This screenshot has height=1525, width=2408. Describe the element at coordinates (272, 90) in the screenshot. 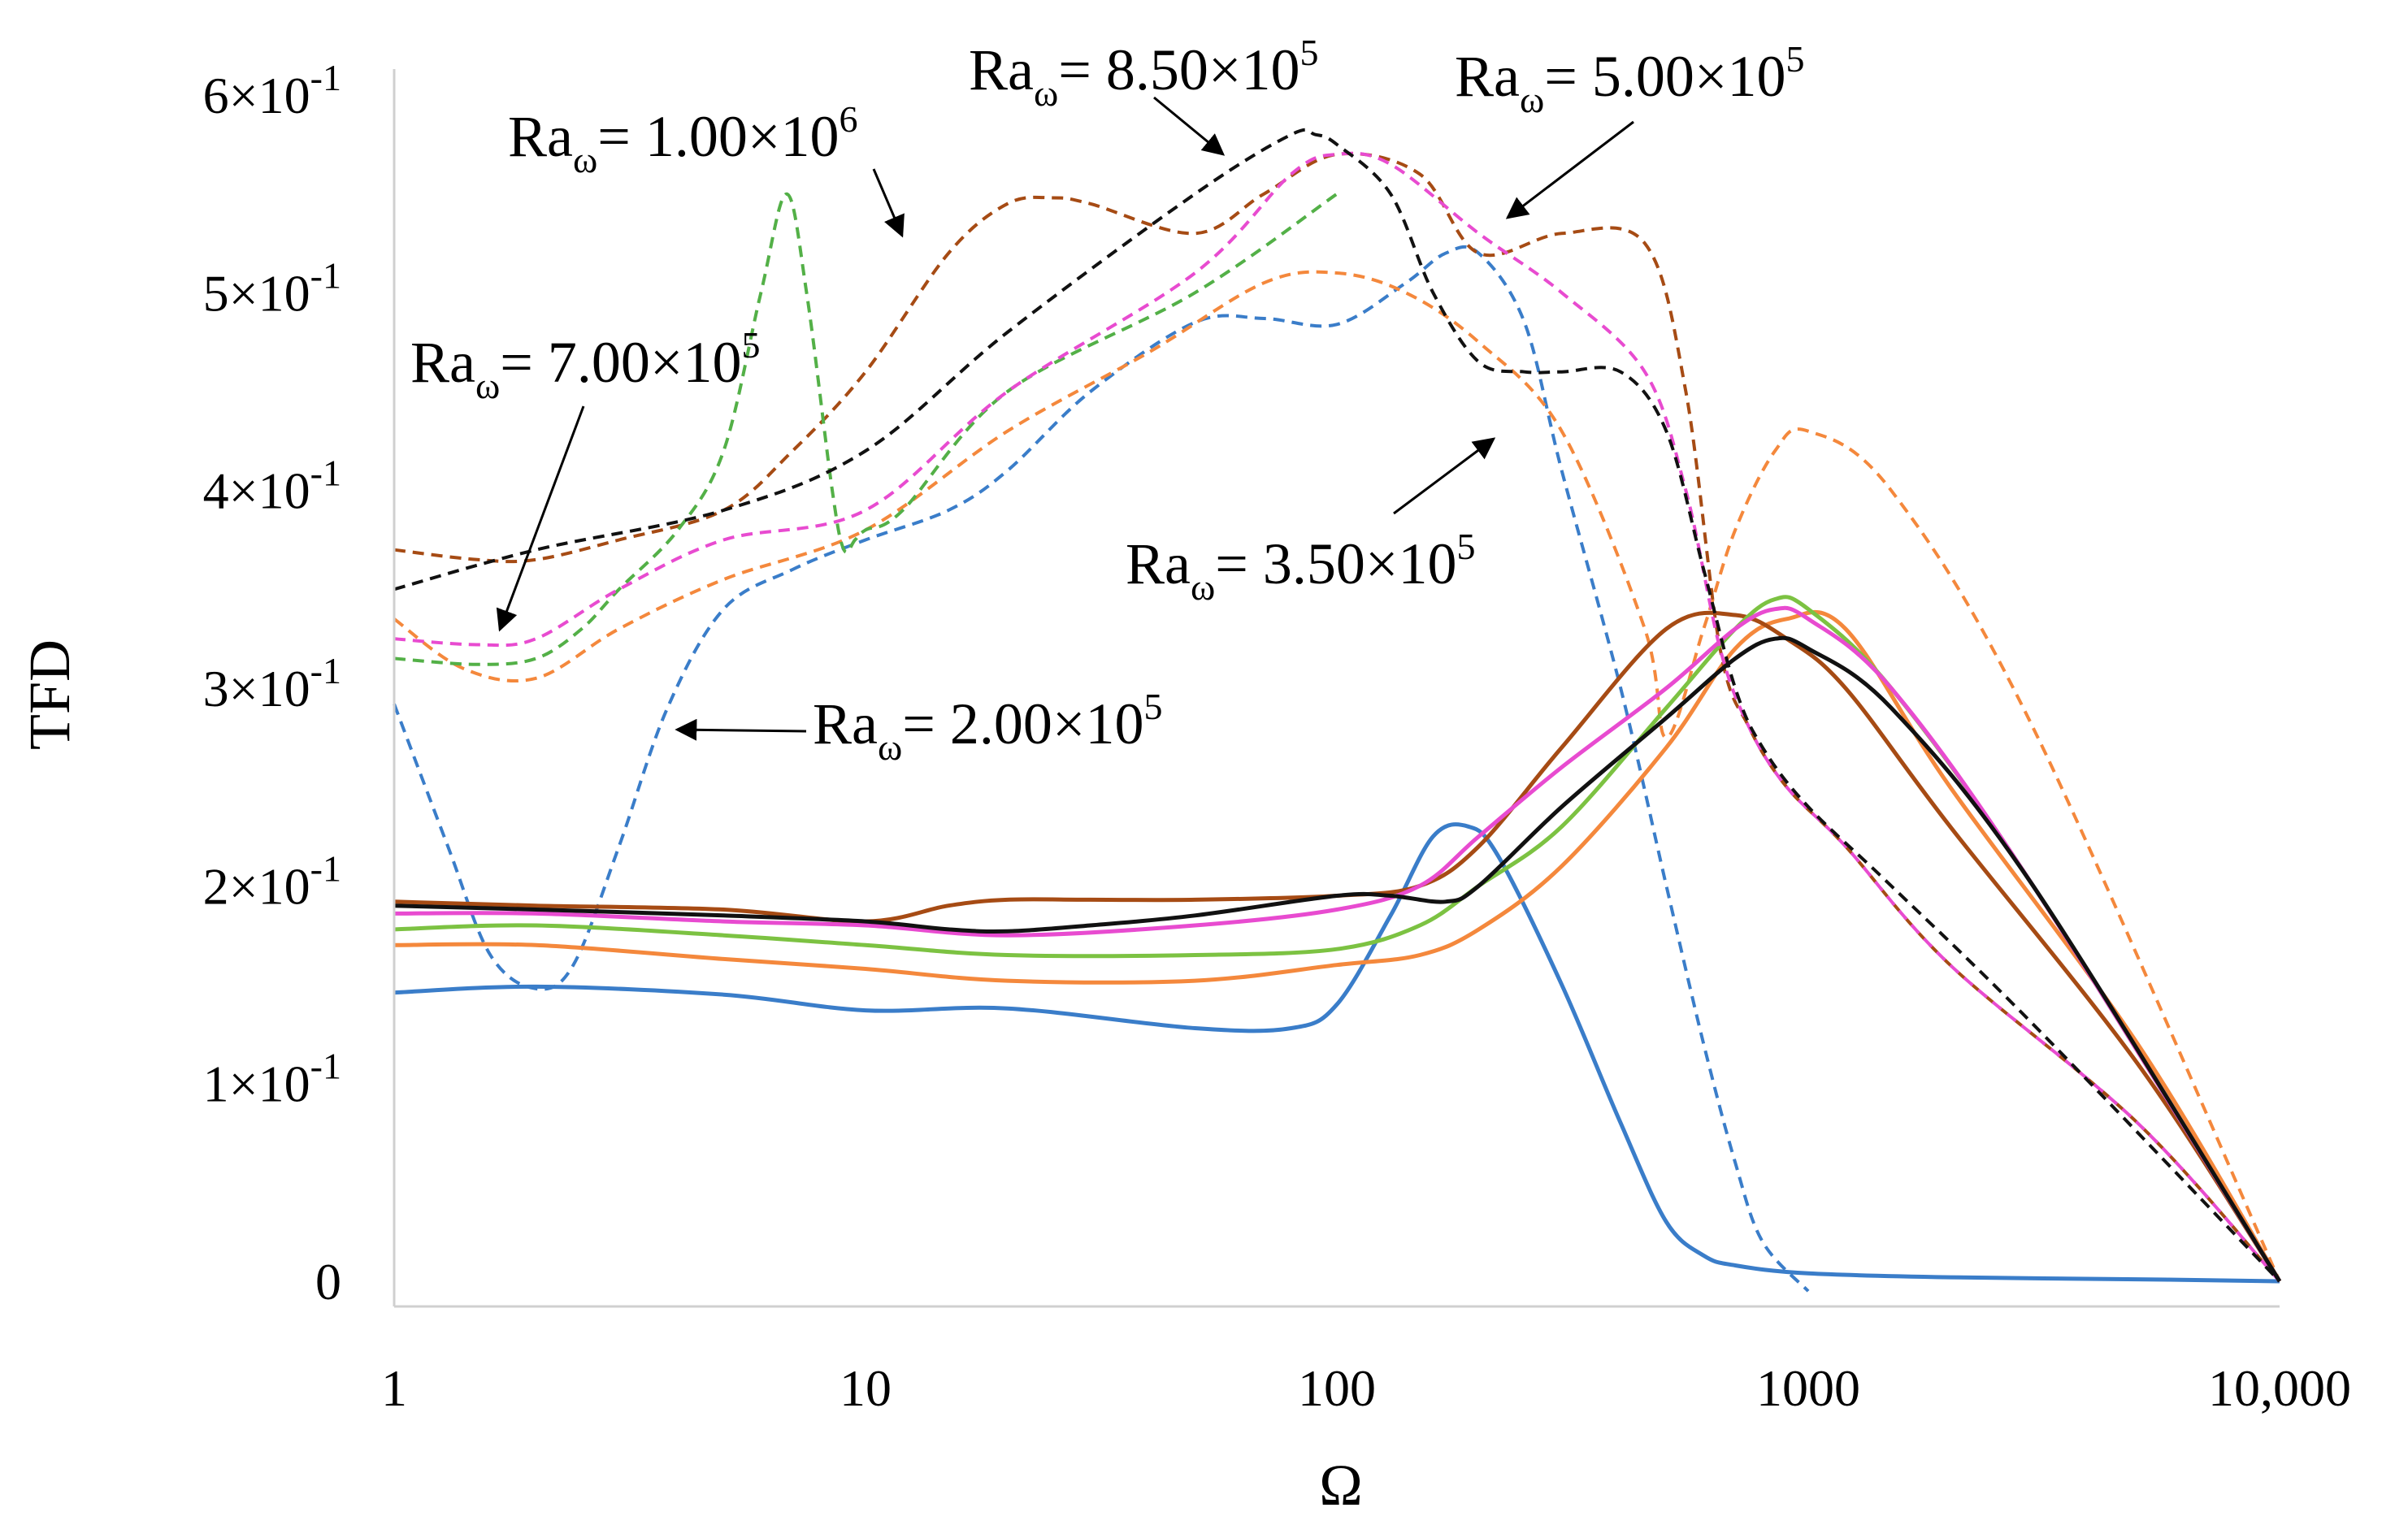

I see `y-tick-label-6: 6×10⁻¹` at that location.